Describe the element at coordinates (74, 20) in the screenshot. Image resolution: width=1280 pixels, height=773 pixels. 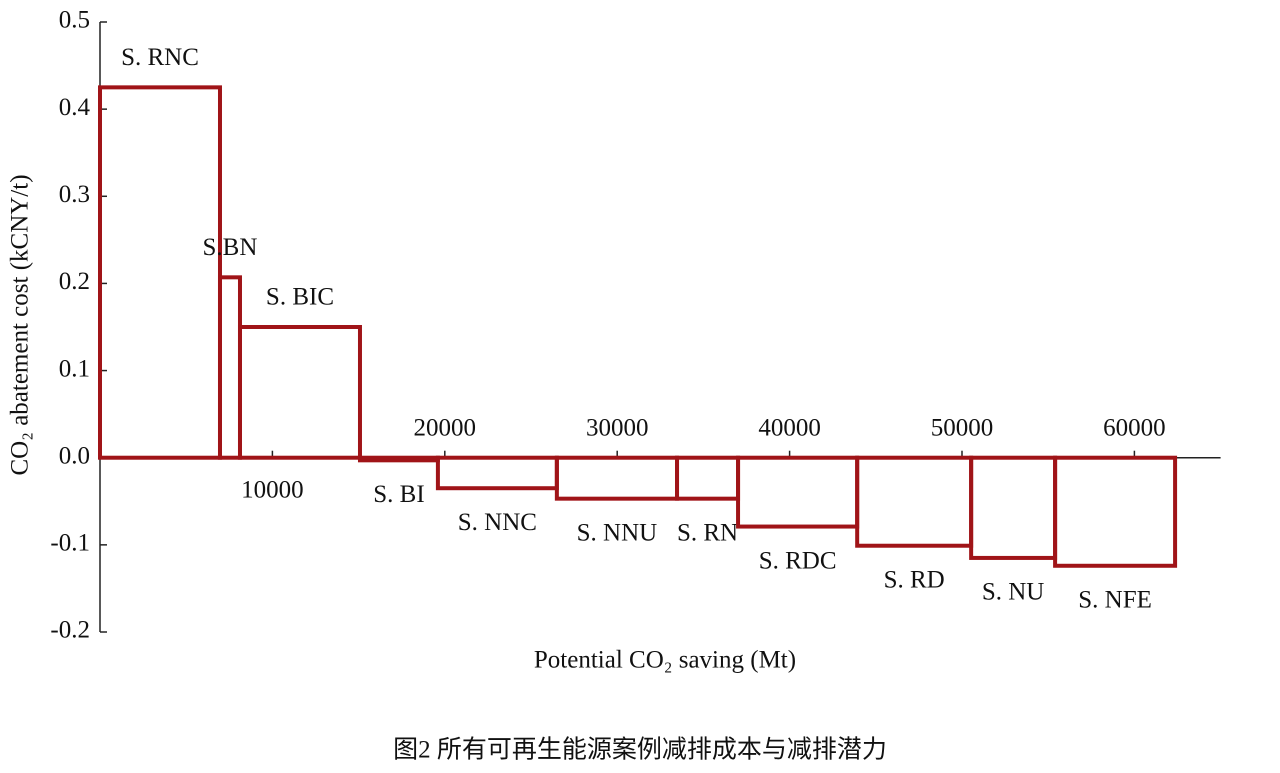
I see `y-tick-label: 0.5` at that location.